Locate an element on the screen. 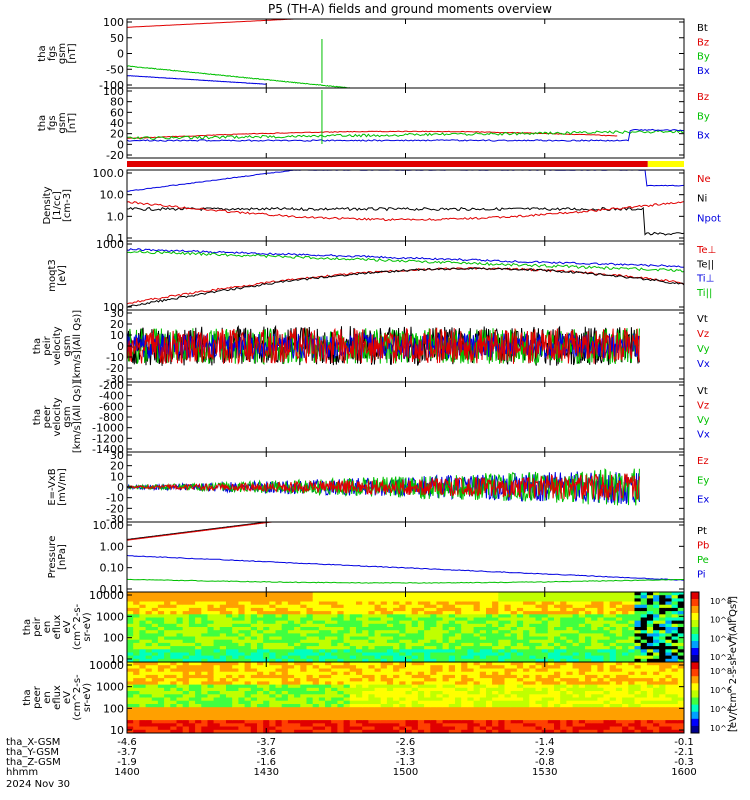 Image resolution: width=750 pixels, height=800 pixels. footer-value: -1.3 is located at coordinates (406, 762).